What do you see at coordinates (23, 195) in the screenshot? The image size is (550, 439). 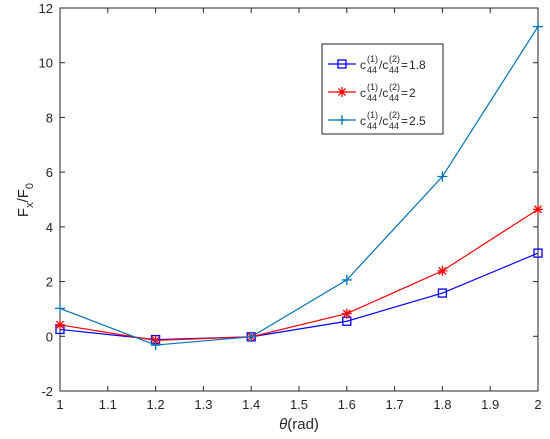 I see `y-axis-label-slash: /F` at bounding box center [23, 195].